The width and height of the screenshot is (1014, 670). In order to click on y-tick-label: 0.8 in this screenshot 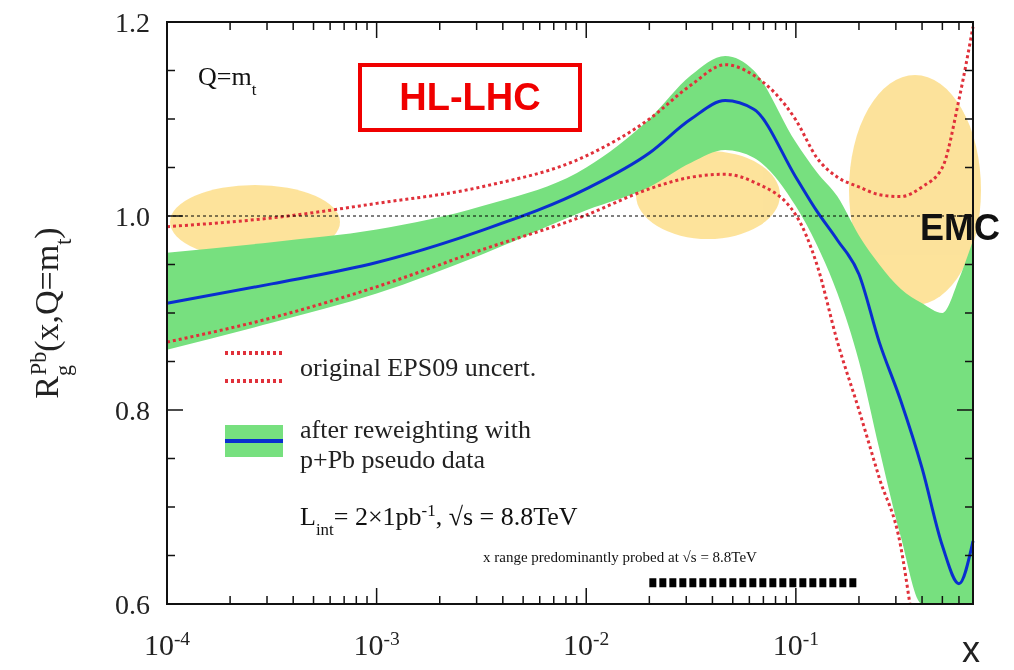, I will do `click(132, 410)`.